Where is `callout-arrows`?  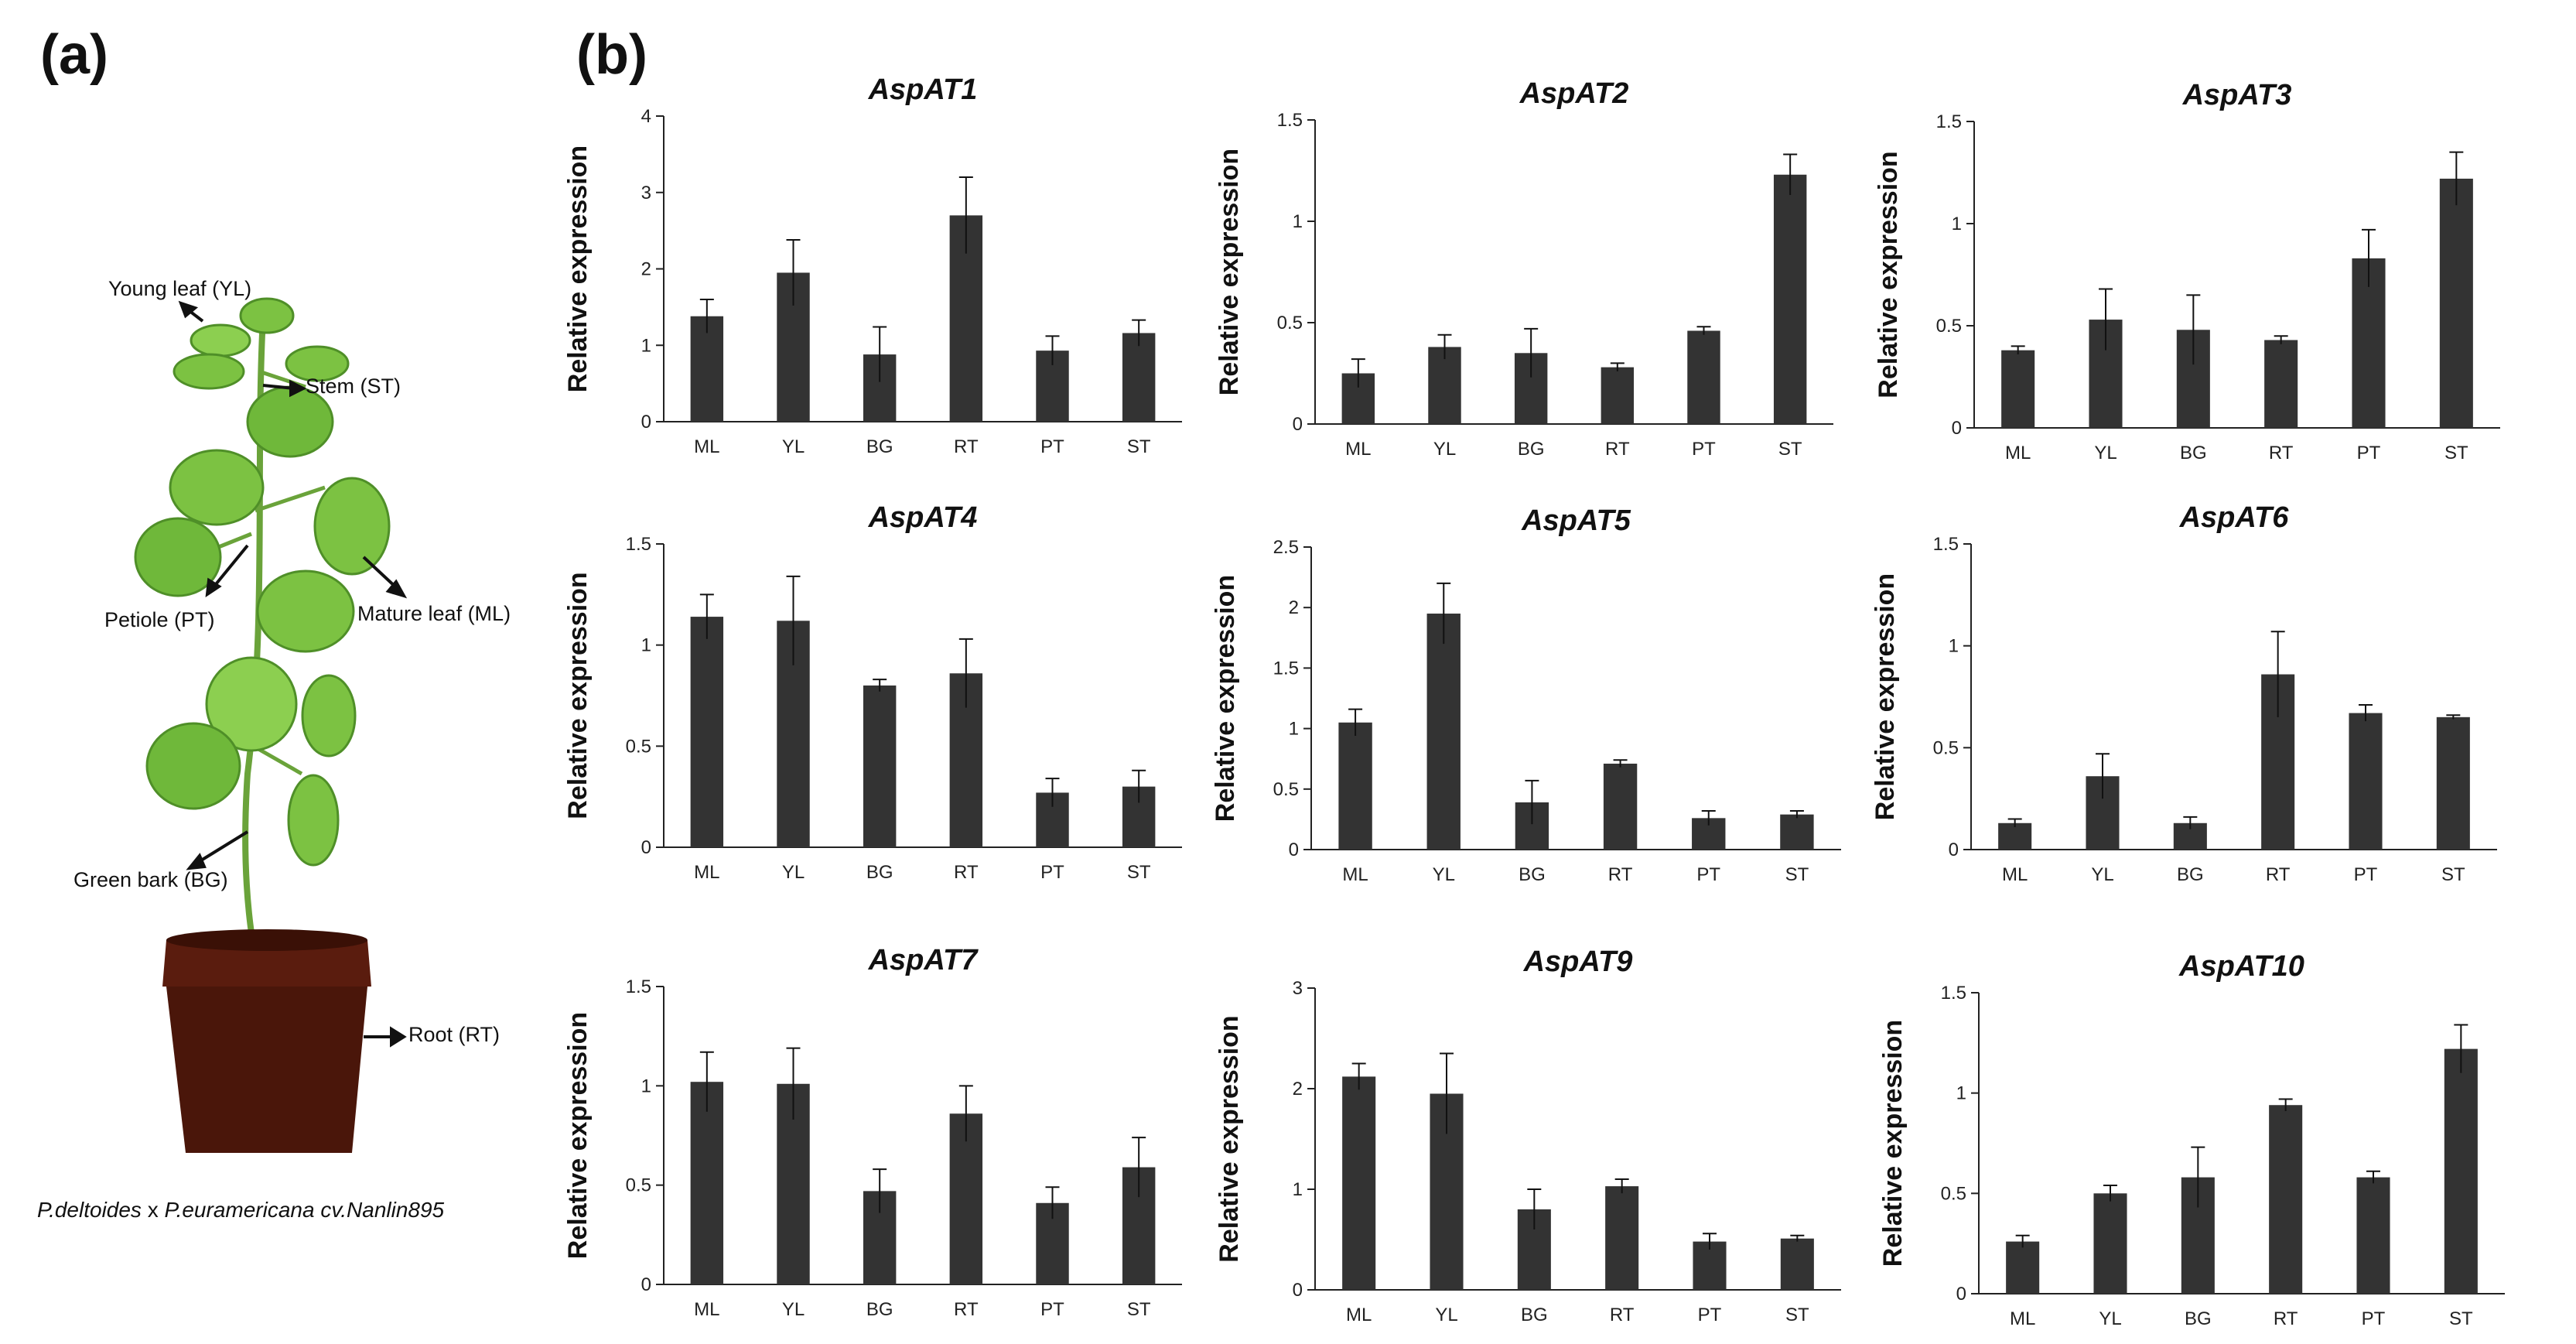
callout-arrows is located at coordinates (293, 674).